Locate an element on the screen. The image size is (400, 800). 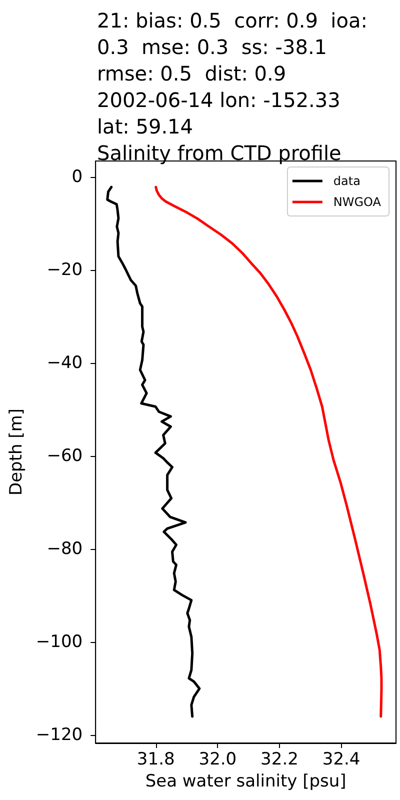
x-axis-title: Sea water salinity [psu] is located at coordinates (245, 781).